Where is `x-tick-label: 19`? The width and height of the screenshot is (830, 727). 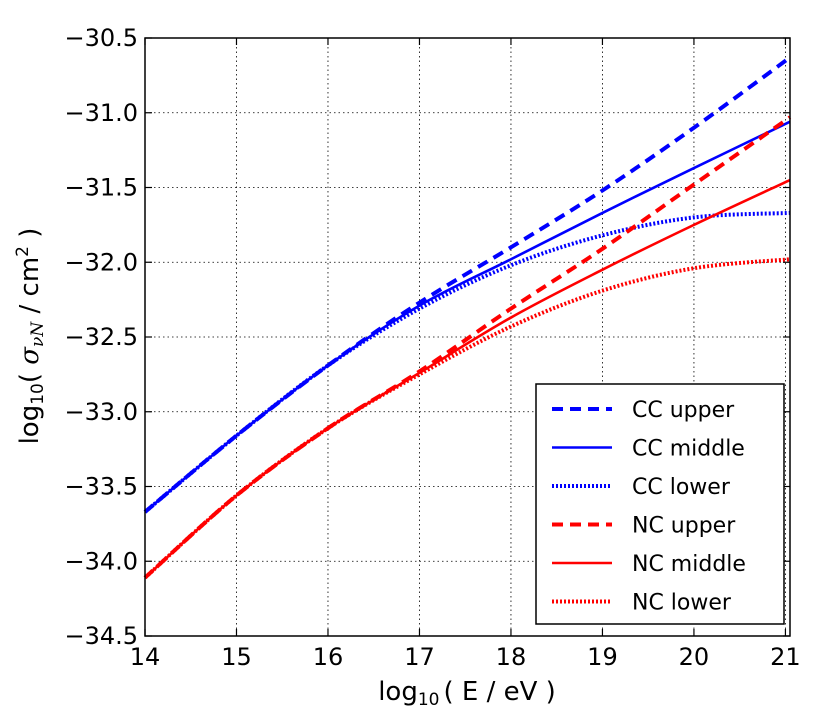
x-tick-label: 19 is located at coordinates (602, 657).